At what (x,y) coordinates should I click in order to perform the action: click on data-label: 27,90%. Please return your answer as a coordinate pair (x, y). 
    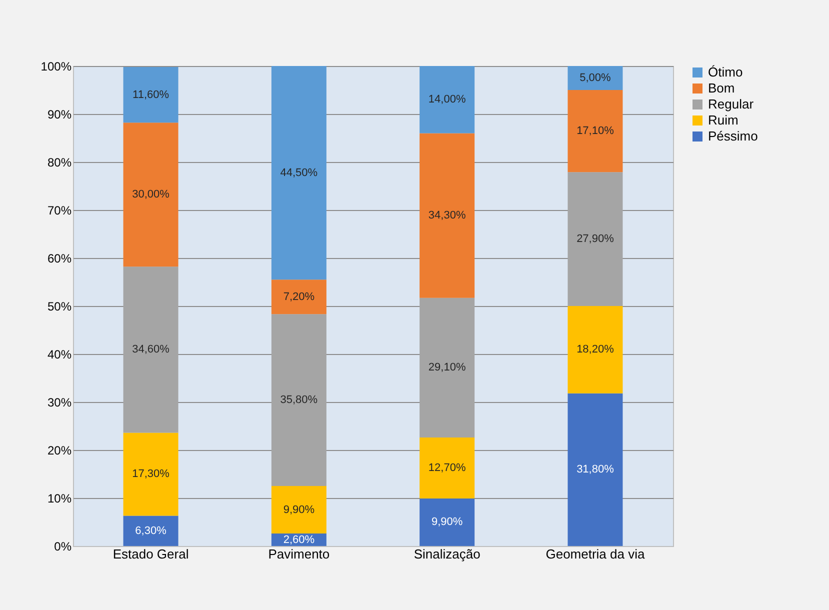
    Looking at the image, I should click on (595, 239).